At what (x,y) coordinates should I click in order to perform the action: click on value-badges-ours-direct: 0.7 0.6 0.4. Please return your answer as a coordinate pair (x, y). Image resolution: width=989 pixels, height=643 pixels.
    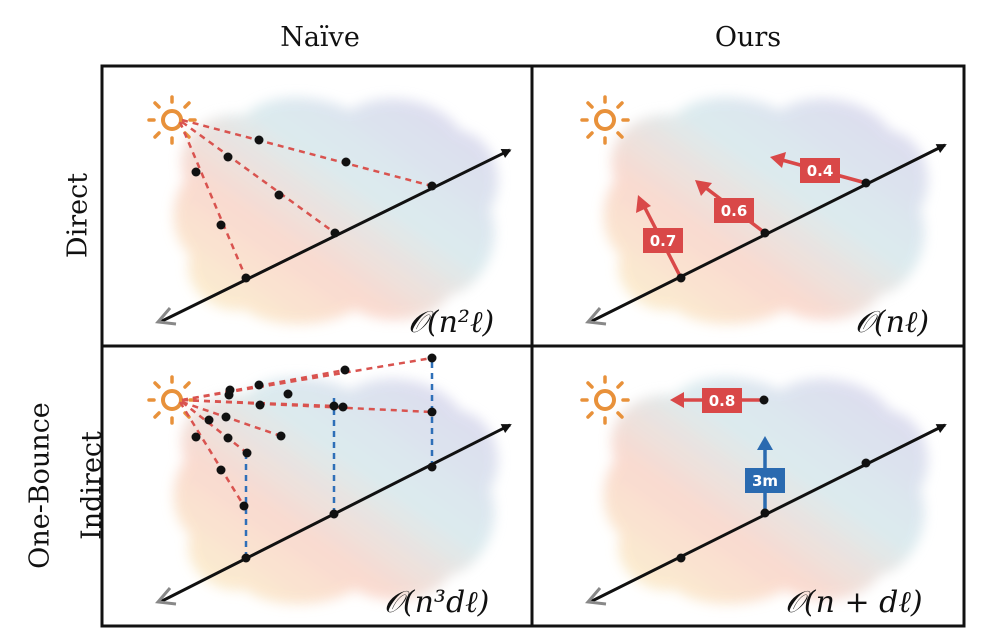
    Looking at the image, I should click on (741, 205).